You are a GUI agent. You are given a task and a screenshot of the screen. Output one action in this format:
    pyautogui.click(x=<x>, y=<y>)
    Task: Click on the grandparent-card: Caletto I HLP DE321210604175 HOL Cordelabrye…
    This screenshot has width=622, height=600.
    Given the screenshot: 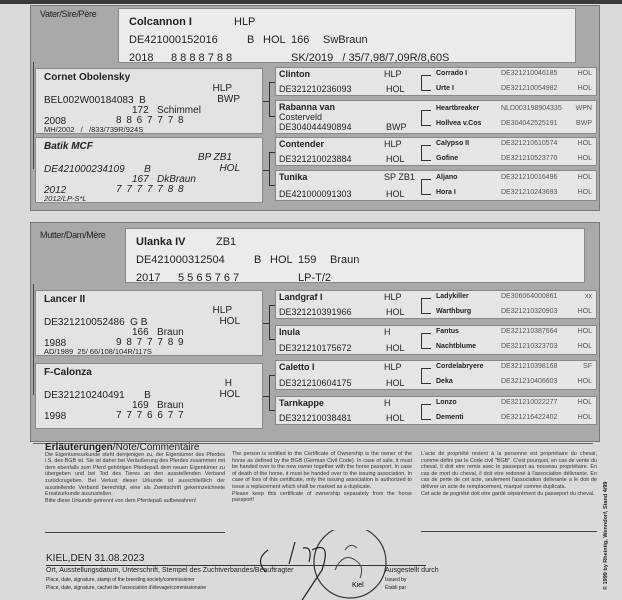 What is the action you would take?
    pyautogui.click(x=436, y=375)
    